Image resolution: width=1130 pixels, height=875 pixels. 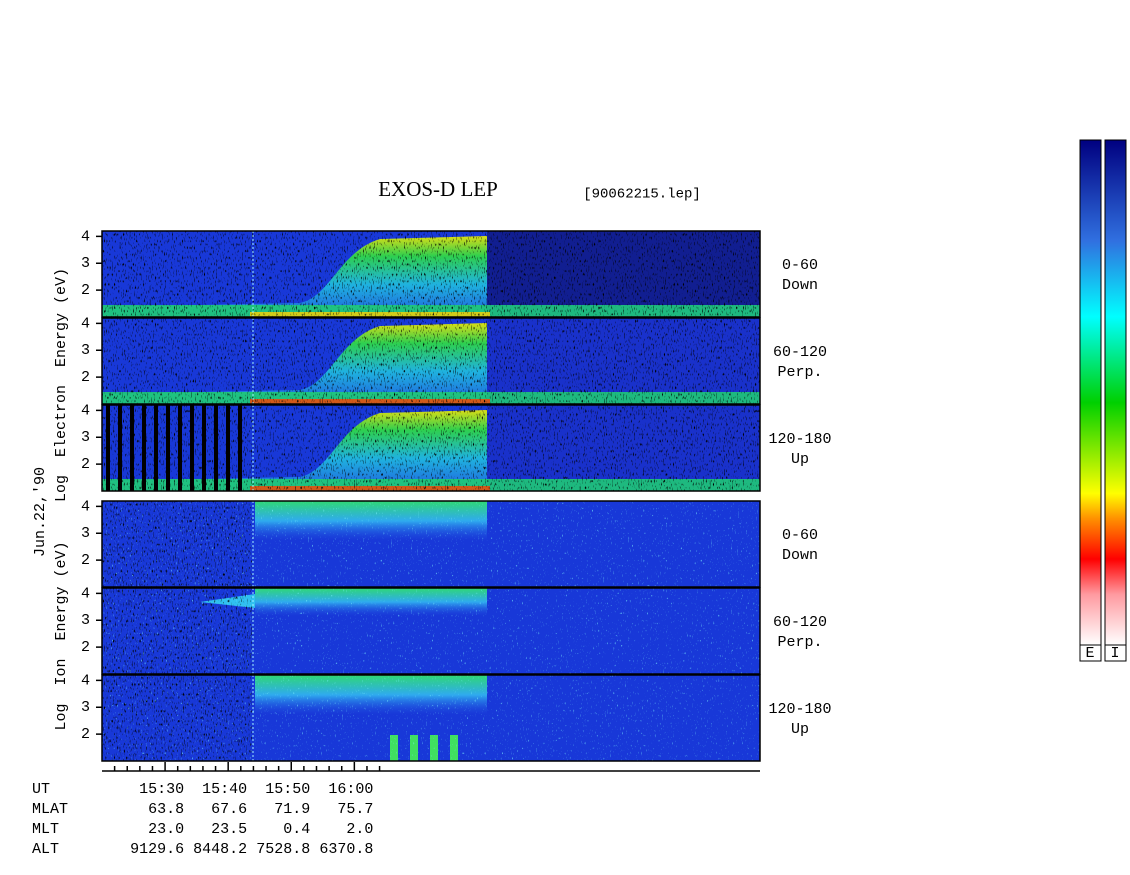 I want to click on orbit-value: 23.5, so click(x=229, y=829).